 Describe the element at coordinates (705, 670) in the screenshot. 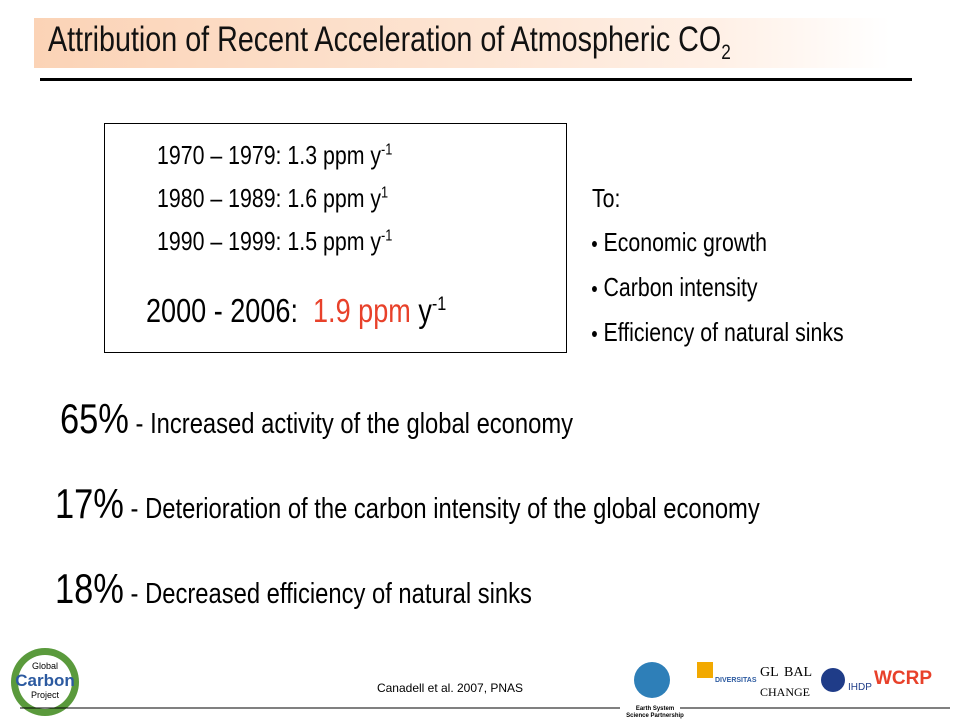

I see `logo-square` at that location.